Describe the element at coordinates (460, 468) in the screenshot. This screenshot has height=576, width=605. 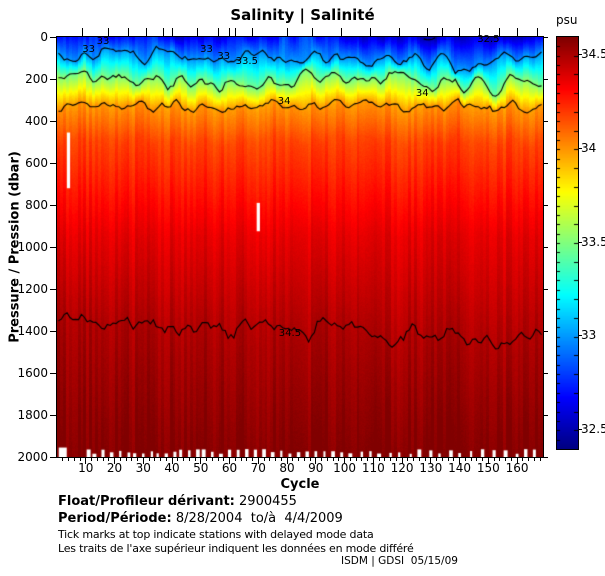
I see `x-tick-label: 140` at that location.